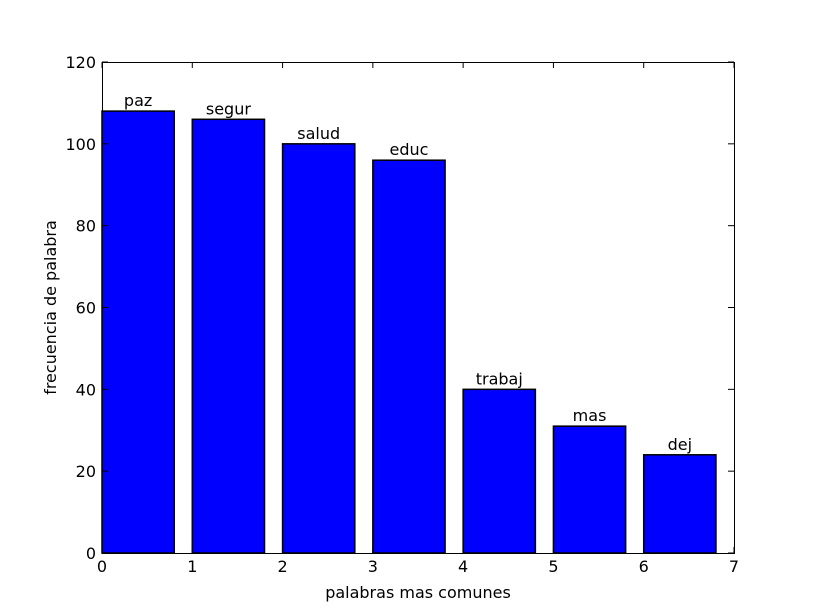 Image resolution: width=815 pixels, height=615 pixels. Describe the element at coordinates (553, 566) in the screenshot. I see `x-tick-label: 5` at that location.